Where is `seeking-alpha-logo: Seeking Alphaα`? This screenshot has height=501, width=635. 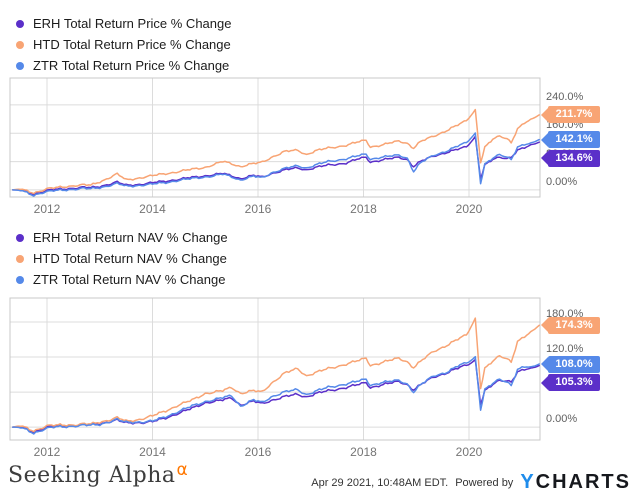 seeking-alpha-logo: Seeking Alphaα is located at coordinates (98, 474).